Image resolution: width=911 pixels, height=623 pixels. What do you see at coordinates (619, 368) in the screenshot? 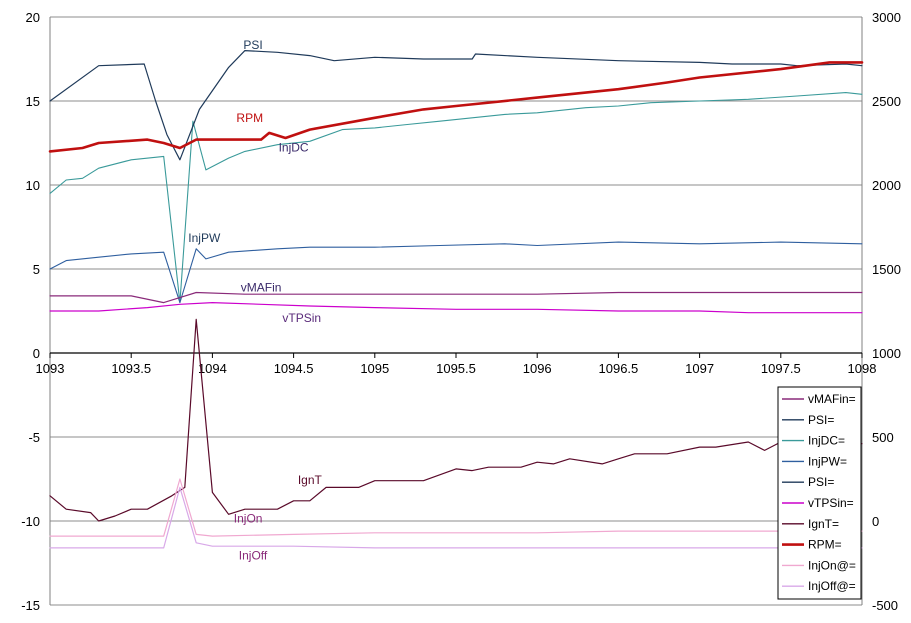
I see `x-tick-label: 1096.5` at bounding box center [619, 368].